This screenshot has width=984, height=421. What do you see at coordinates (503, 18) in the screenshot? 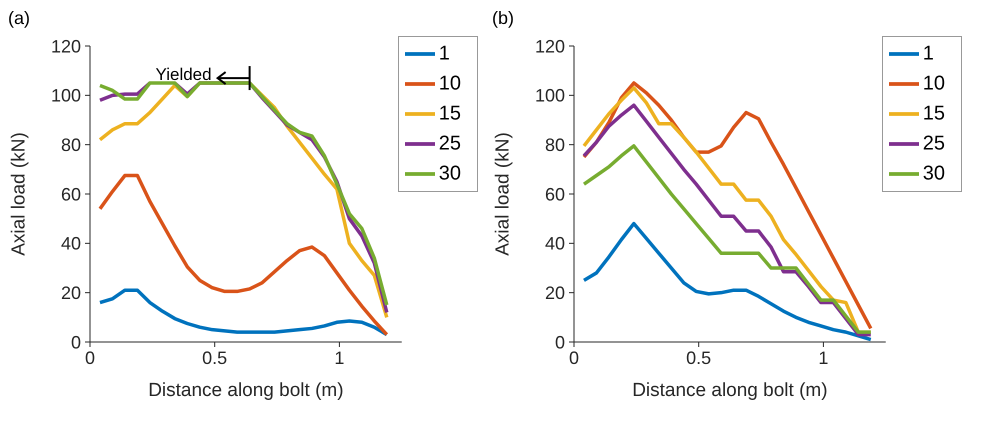
I see `chart-title: (b)` at bounding box center [503, 18].